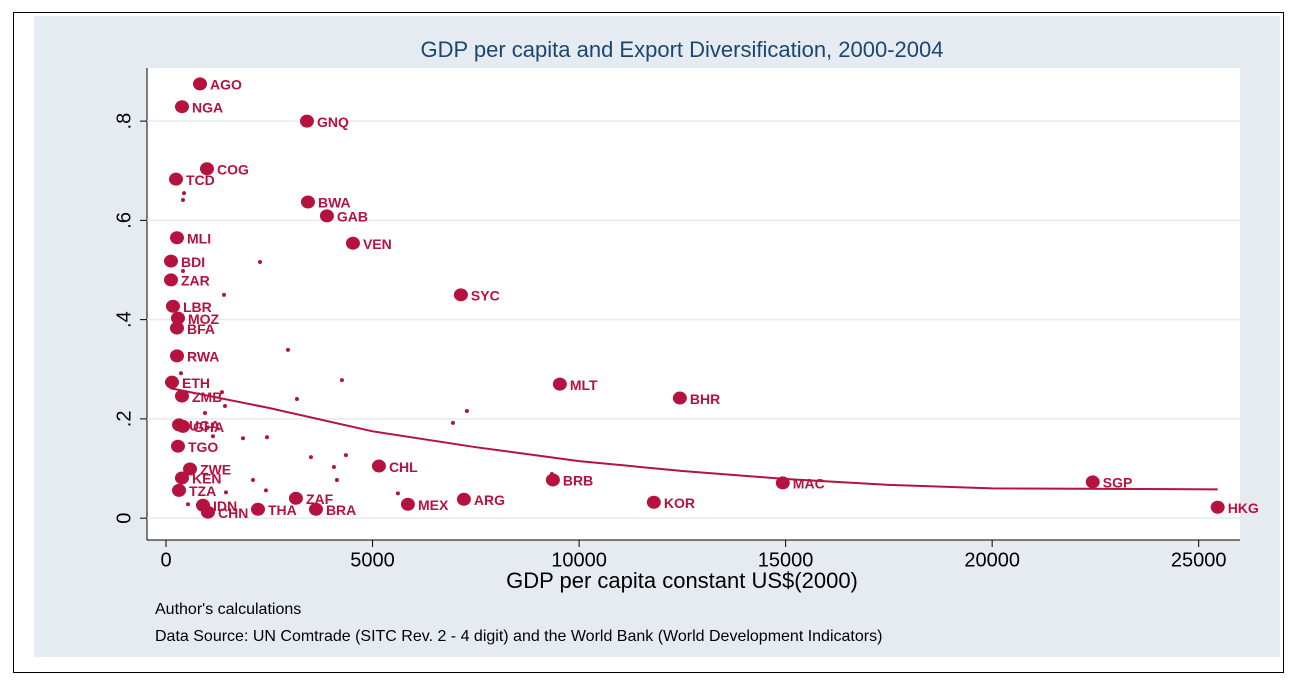  What do you see at coordinates (165, 560) in the screenshot?
I see `x-tick-label: 0` at bounding box center [165, 560].